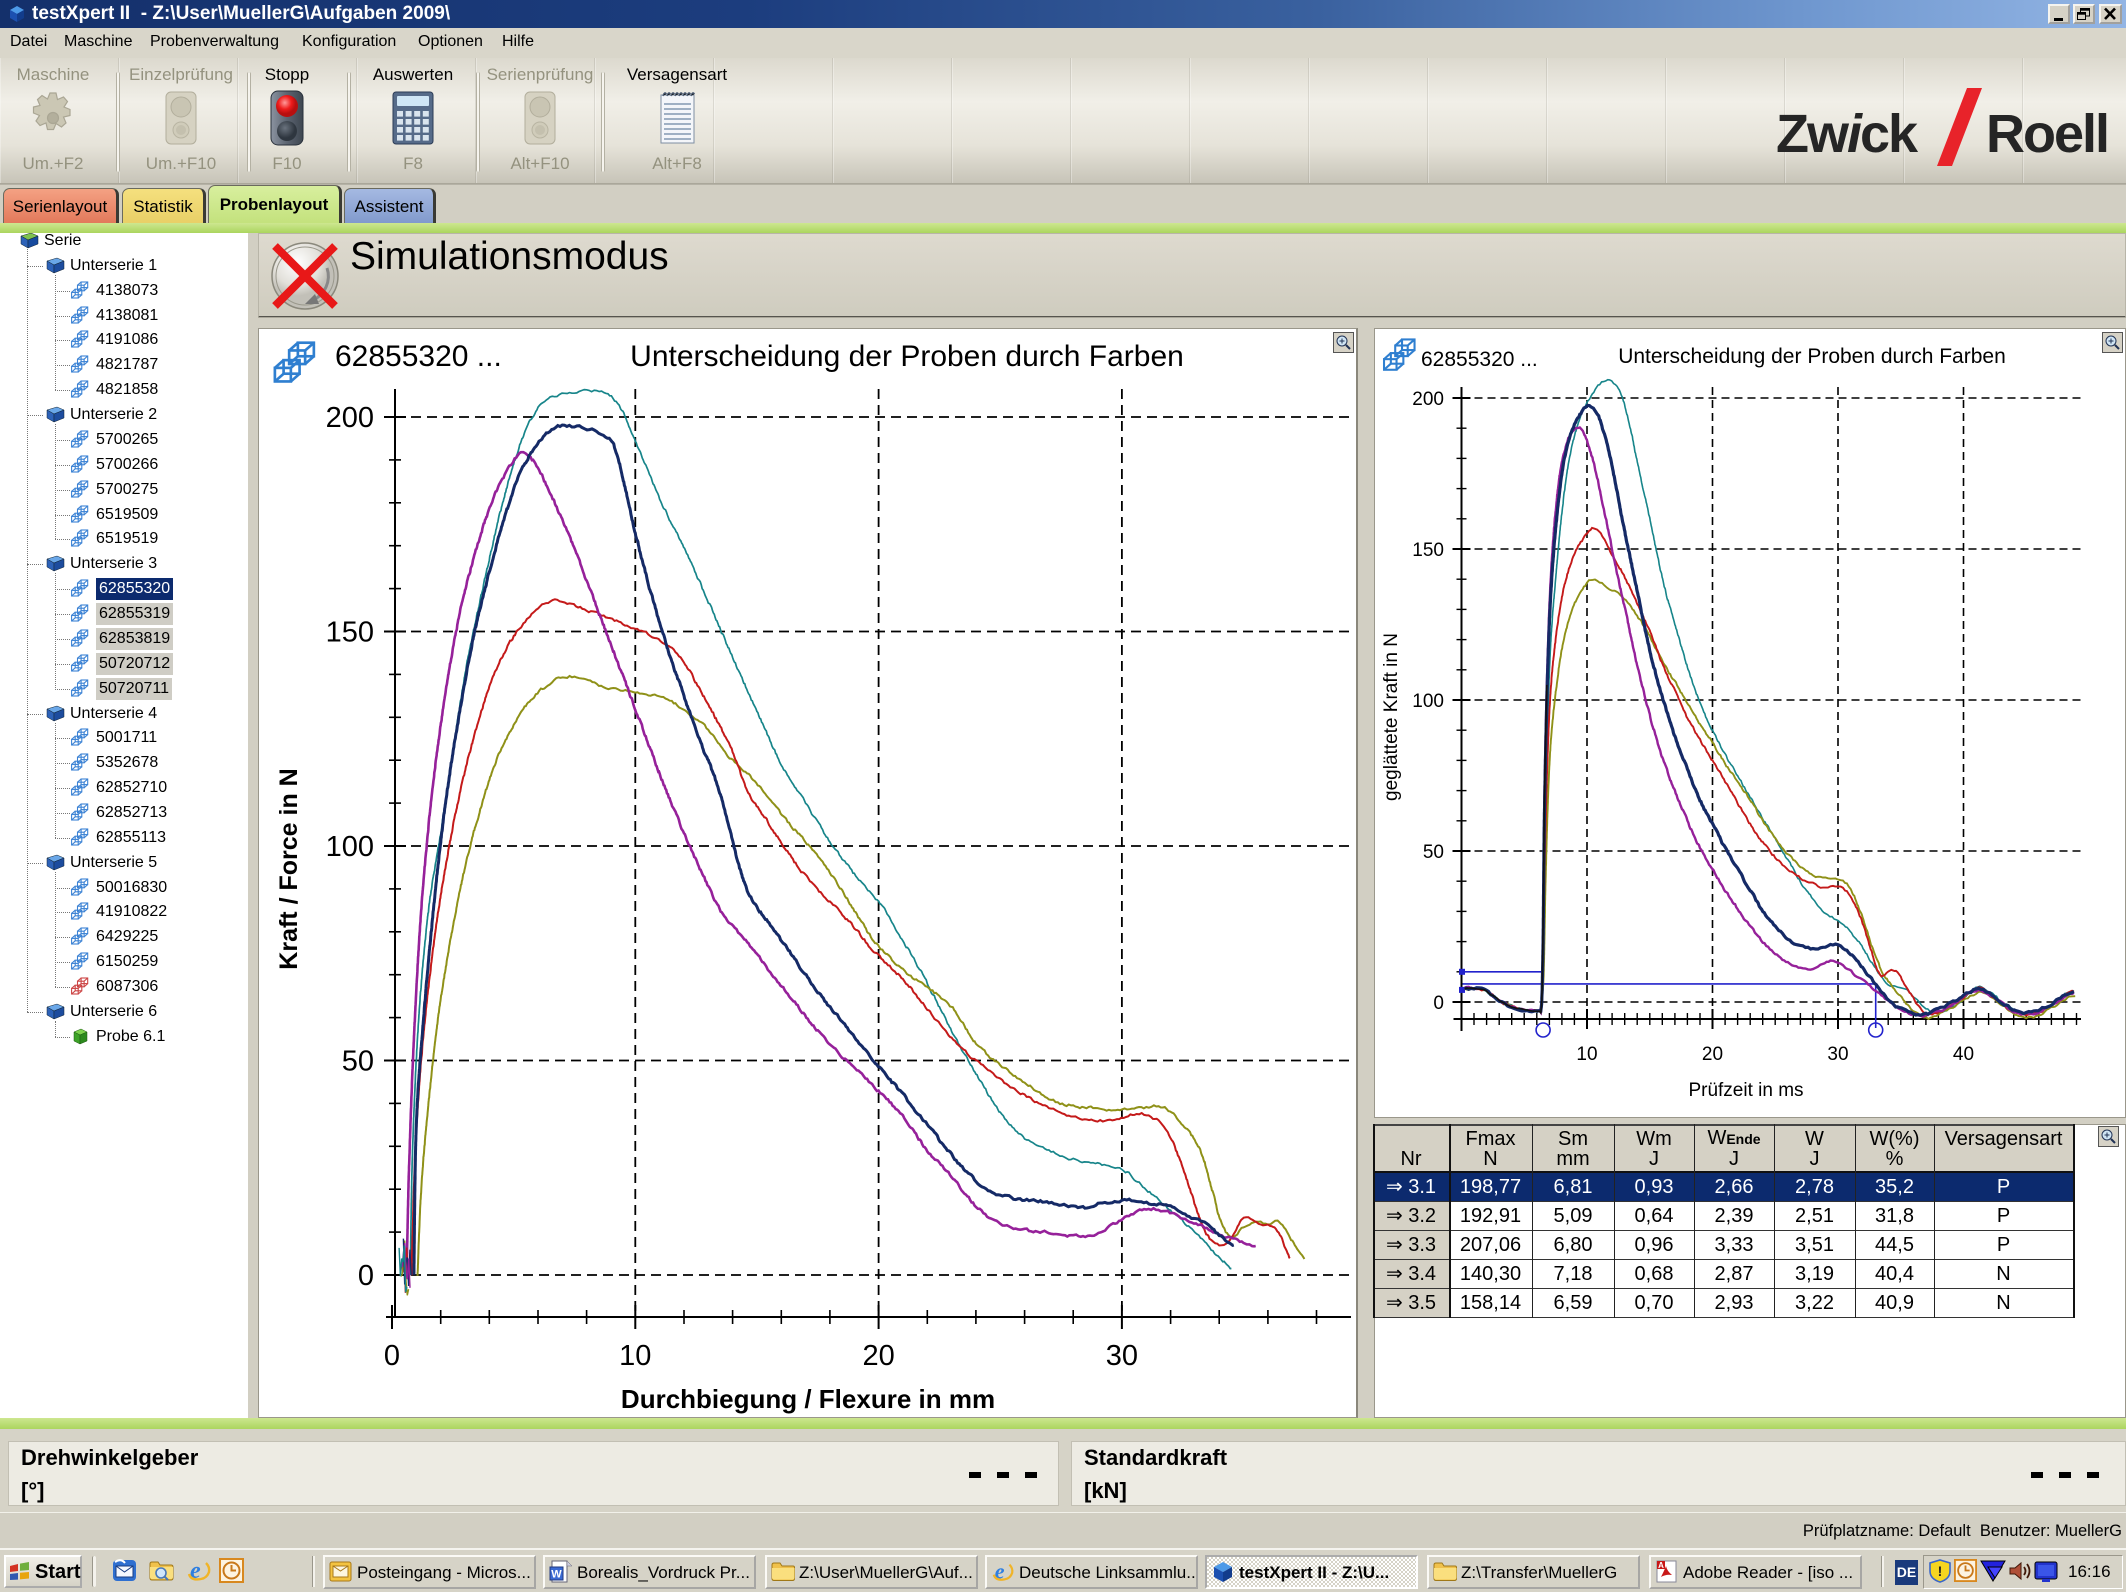  What do you see at coordinates (556, 1575) in the screenshot?
I see `svg-text: W` at bounding box center [556, 1575].